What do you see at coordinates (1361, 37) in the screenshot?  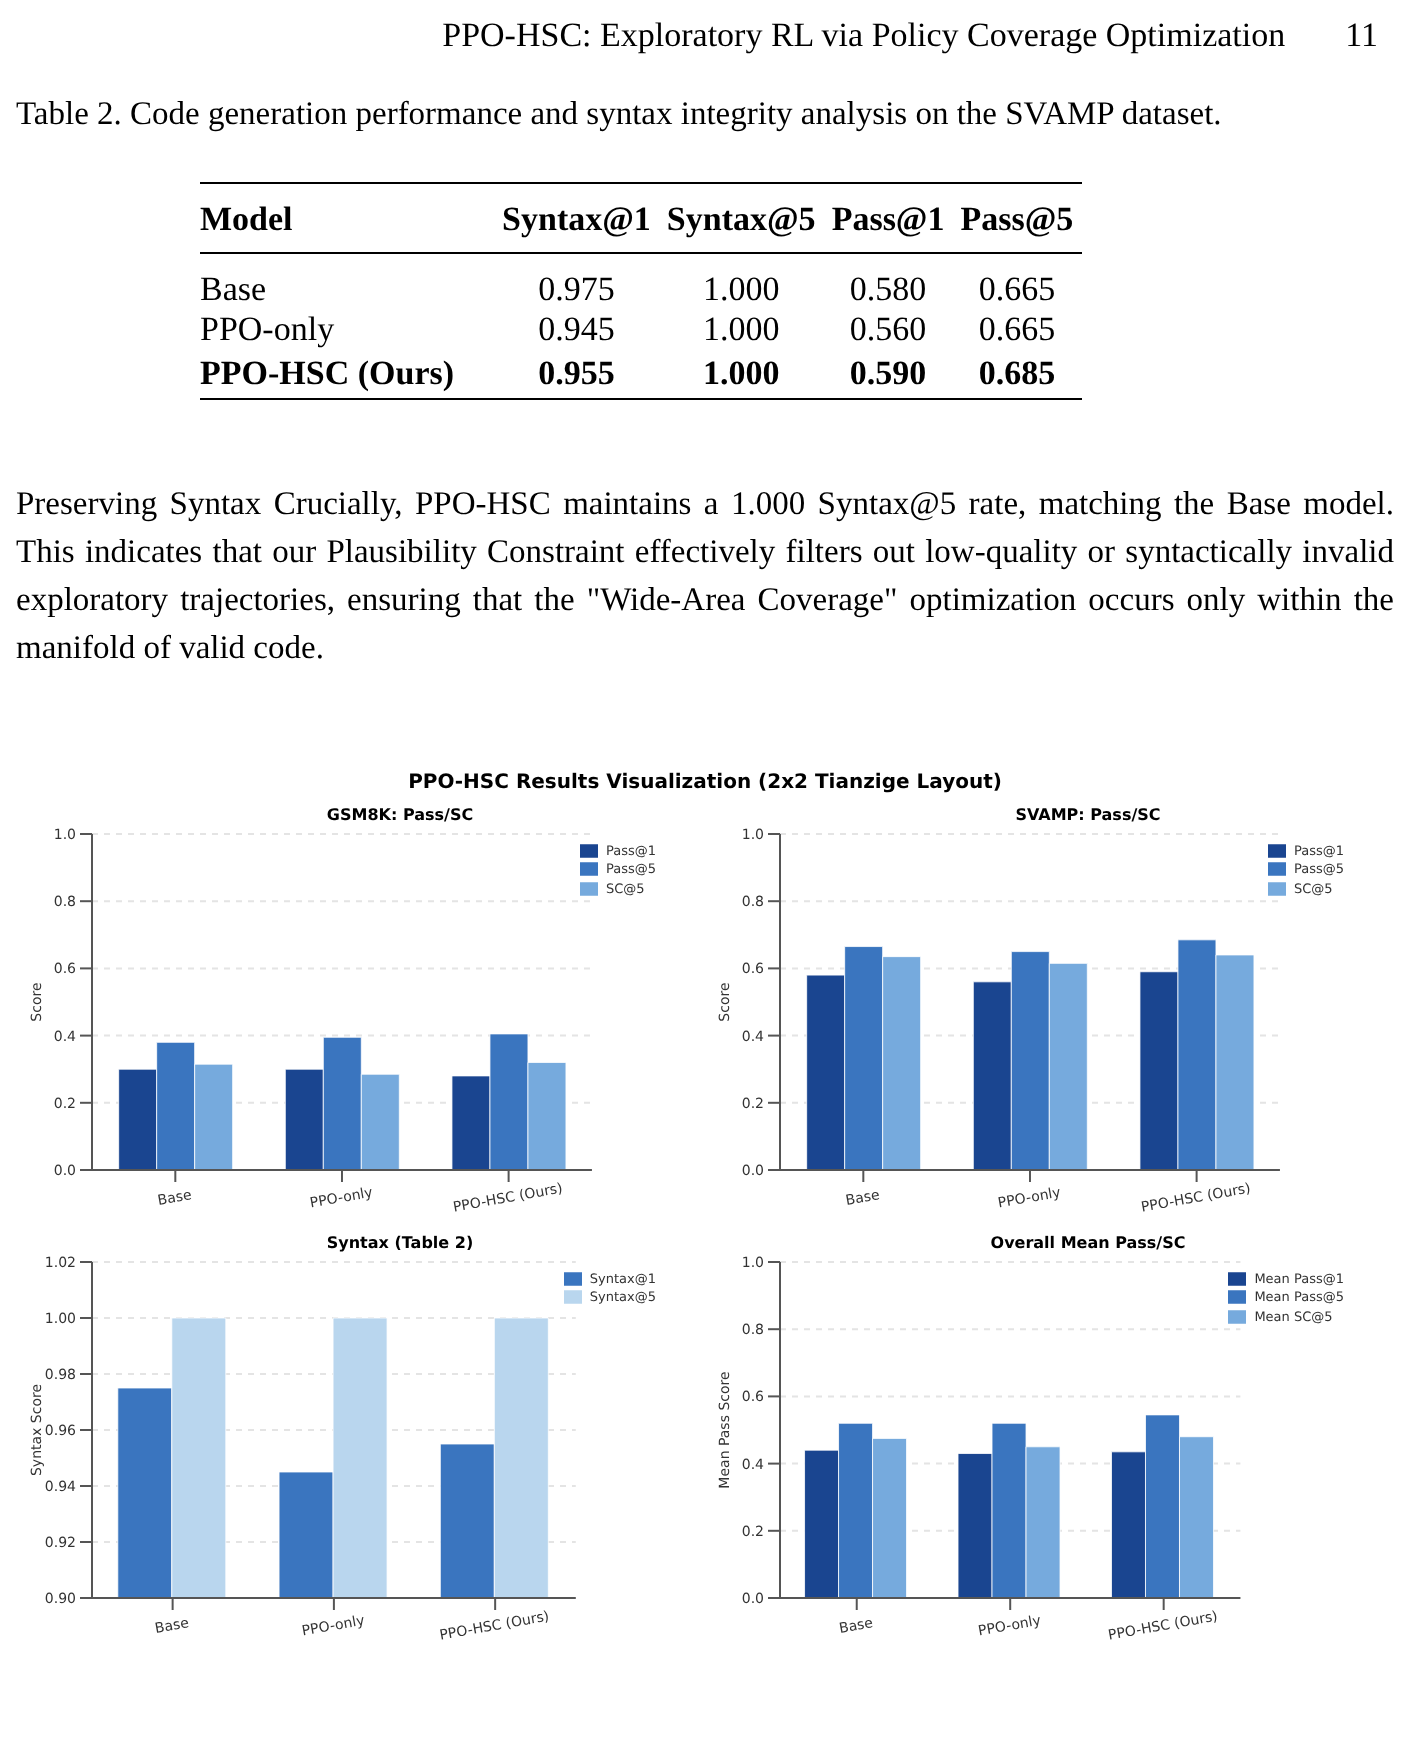 I see `text: 11` at bounding box center [1361, 37].